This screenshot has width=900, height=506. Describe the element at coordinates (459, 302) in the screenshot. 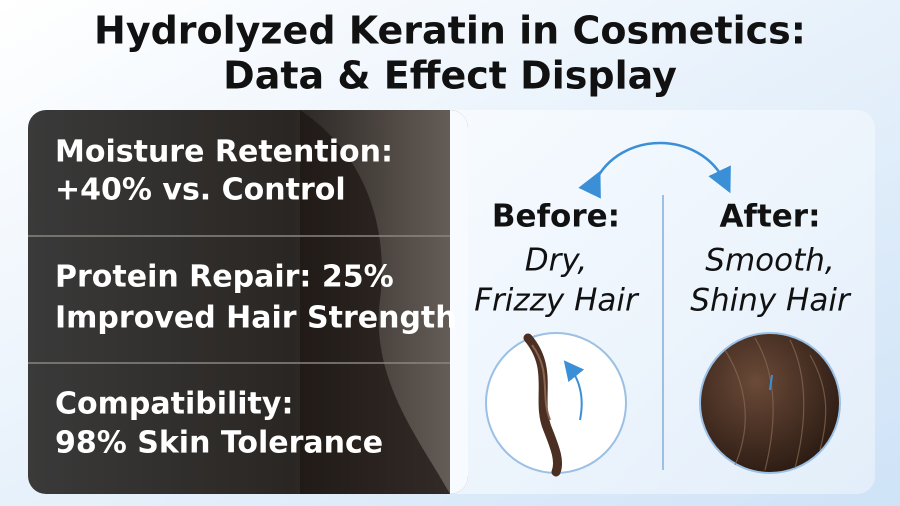

I see `panel-edge` at that location.